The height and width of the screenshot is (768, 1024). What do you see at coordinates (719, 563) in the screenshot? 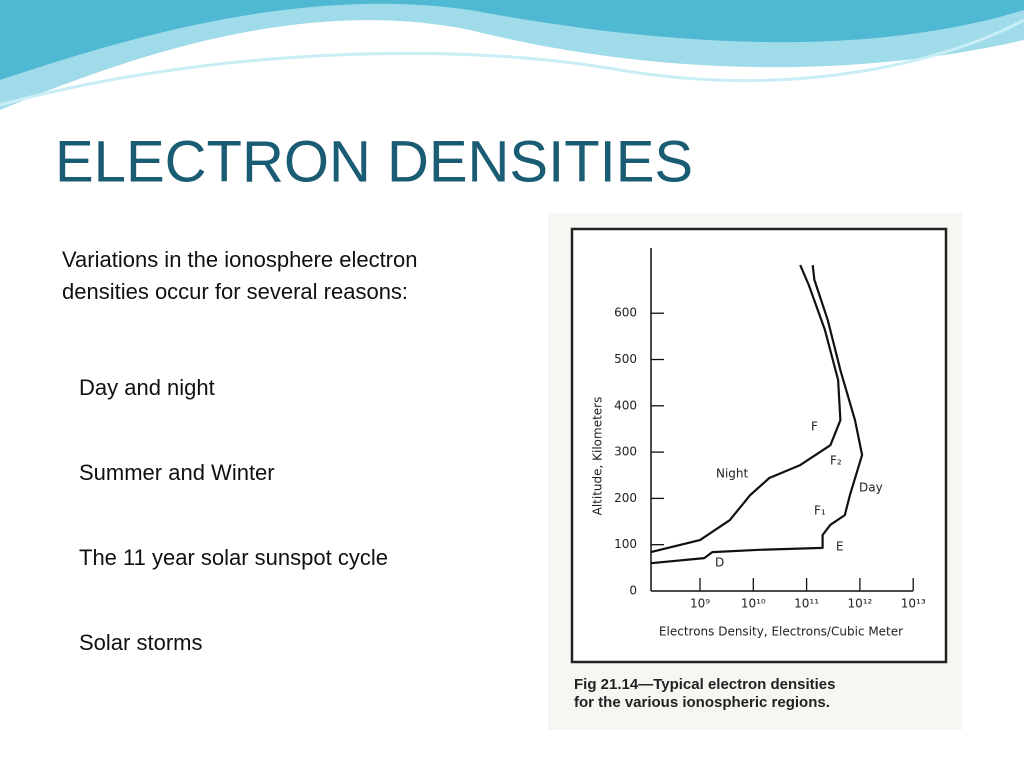
I see `annotation: D` at bounding box center [719, 563].